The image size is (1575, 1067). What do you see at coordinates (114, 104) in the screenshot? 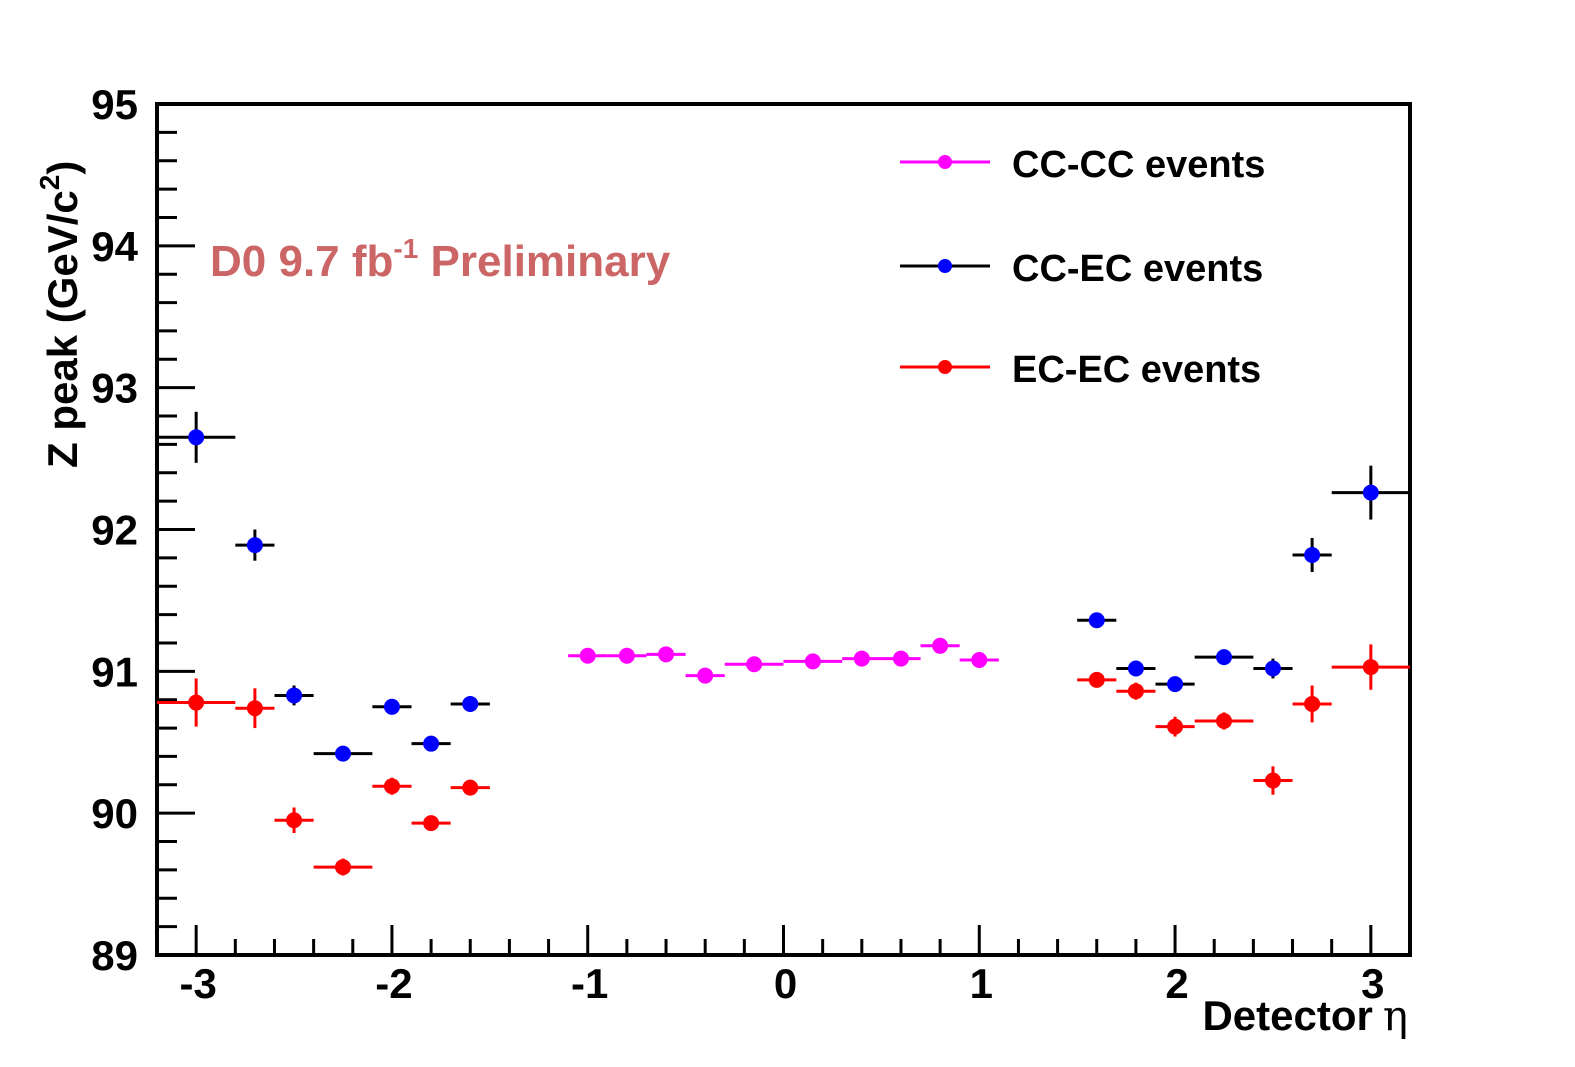
I see `y-tick-label: 95` at bounding box center [114, 104].